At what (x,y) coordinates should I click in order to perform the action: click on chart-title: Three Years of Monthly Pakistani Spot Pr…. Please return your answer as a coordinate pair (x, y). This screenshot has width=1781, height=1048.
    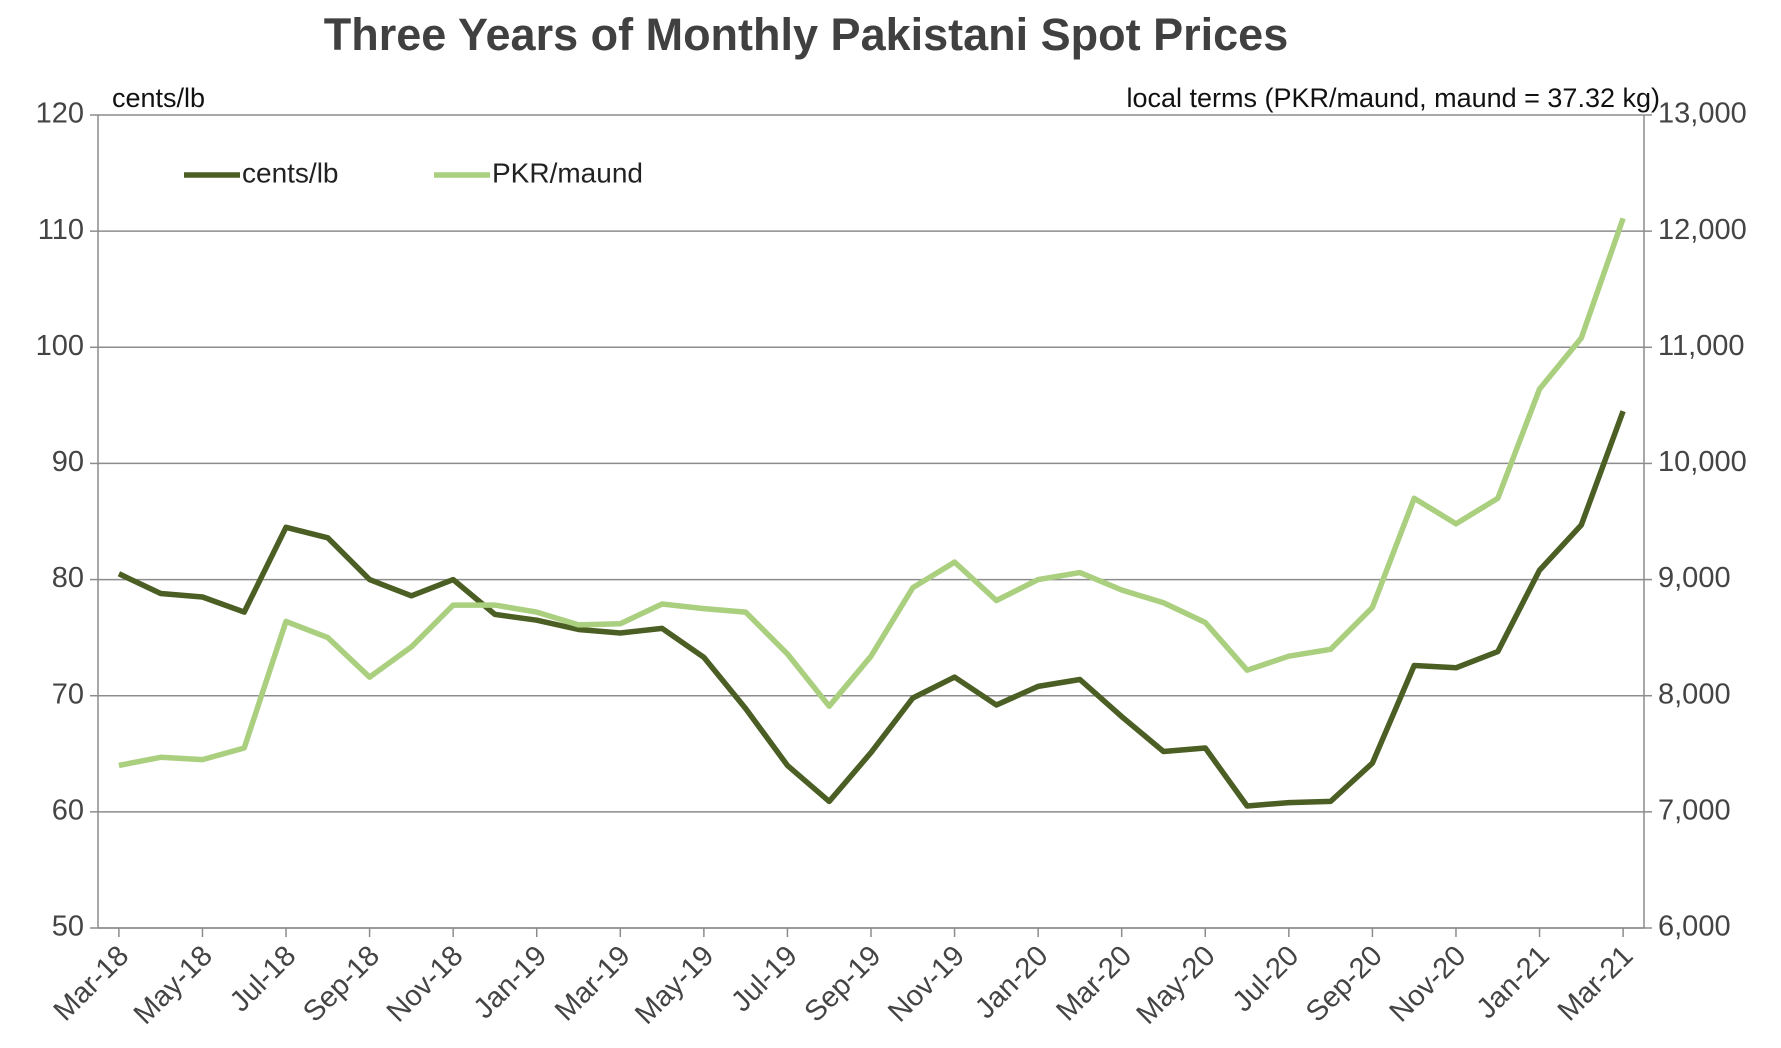
    Looking at the image, I should click on (806, 34).